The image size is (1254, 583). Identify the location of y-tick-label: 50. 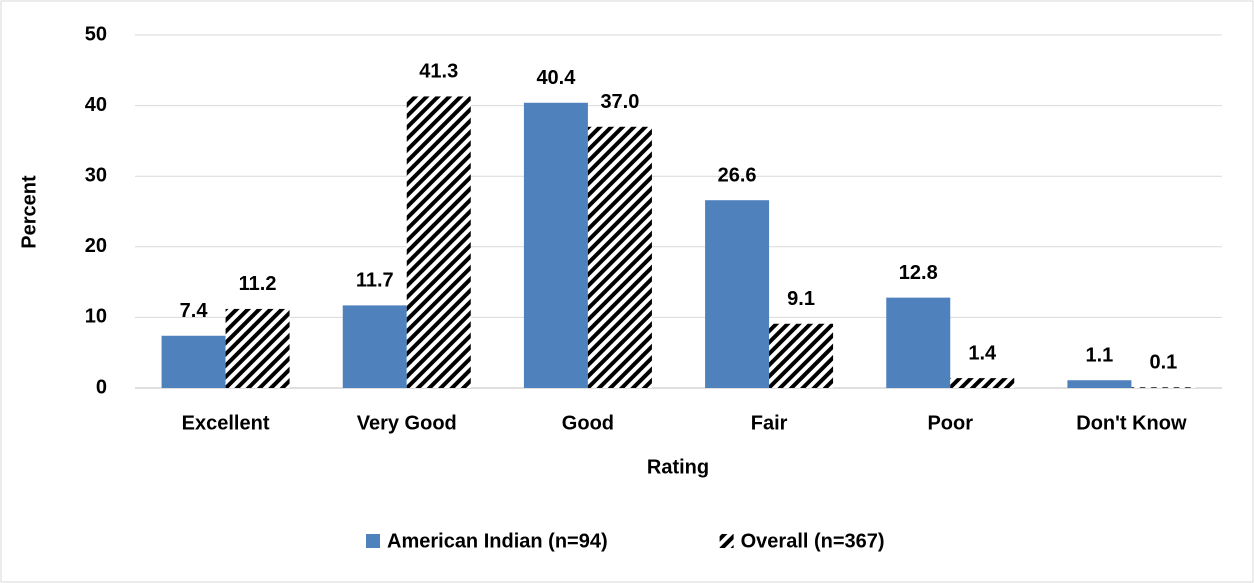
(96, 34).